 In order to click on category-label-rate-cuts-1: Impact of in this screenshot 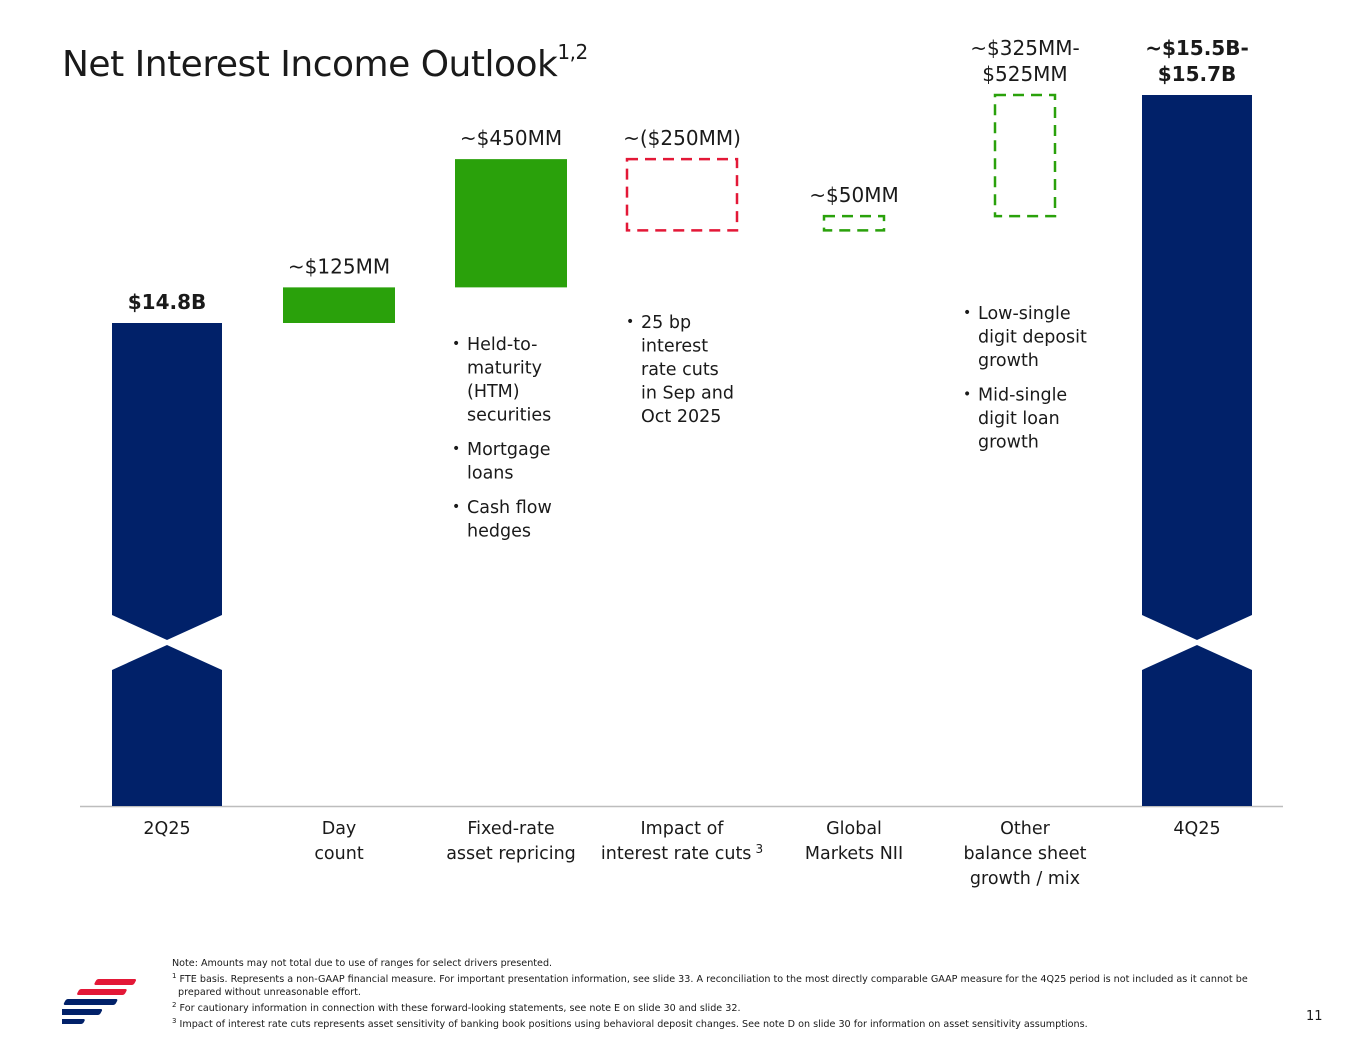, I will do `click(683, 829)`.